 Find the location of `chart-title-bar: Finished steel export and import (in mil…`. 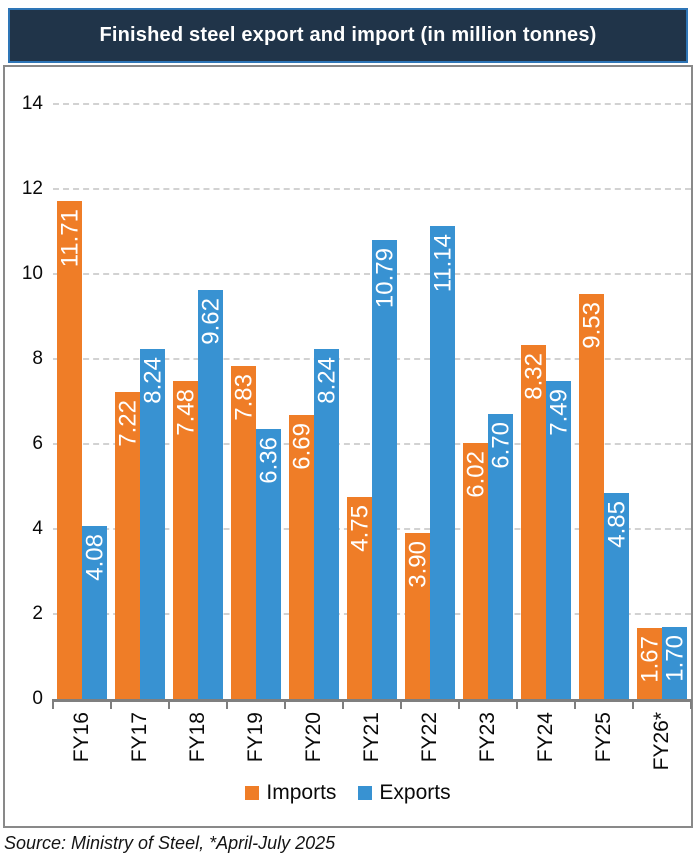

chart-title-bar: Finished steel export and import (in mil… is located at coordinates (348, 35).